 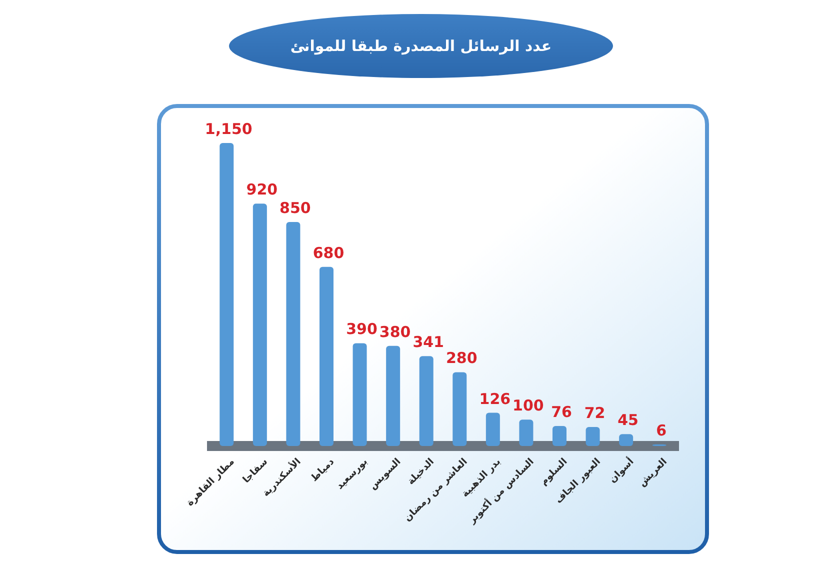 What do you see at coordinates (421, 46) in the screenshot?
I see `title: عدد الرسائل المصدرة طبقا للموانئ` at bounding box center [421, 46].